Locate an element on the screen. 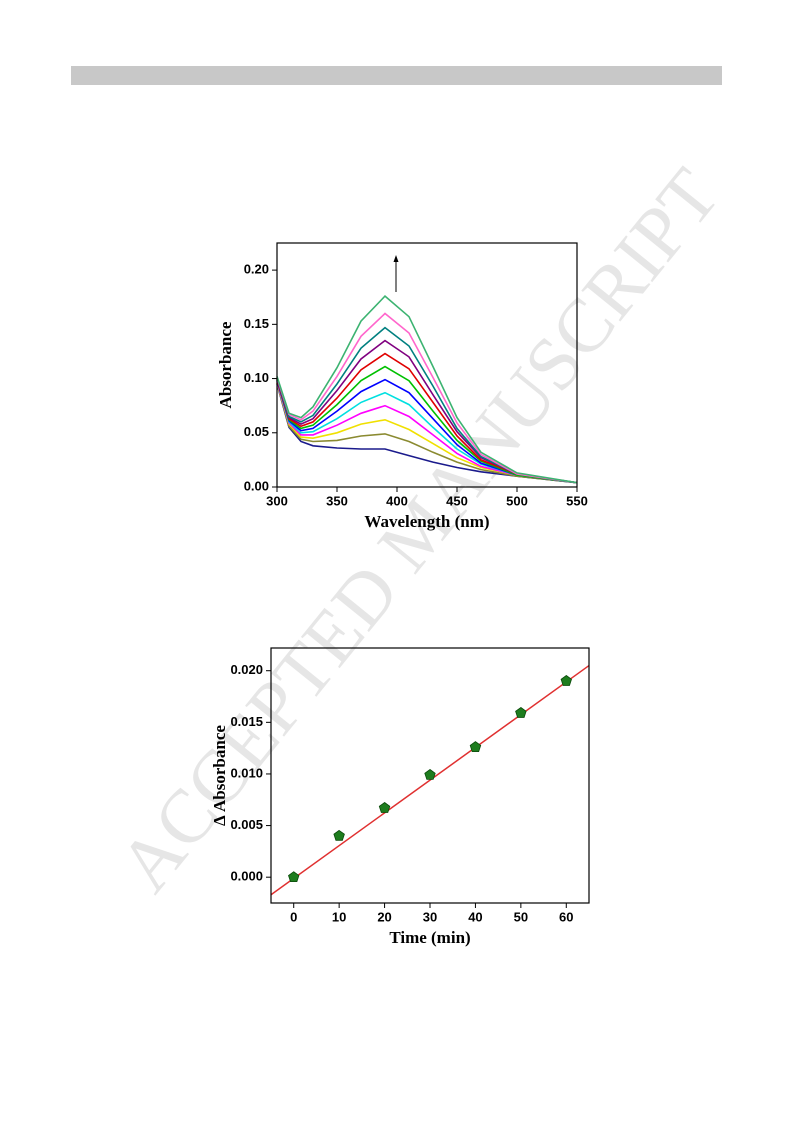  x-tick-label: 400 is located at coordinates (397, 500).